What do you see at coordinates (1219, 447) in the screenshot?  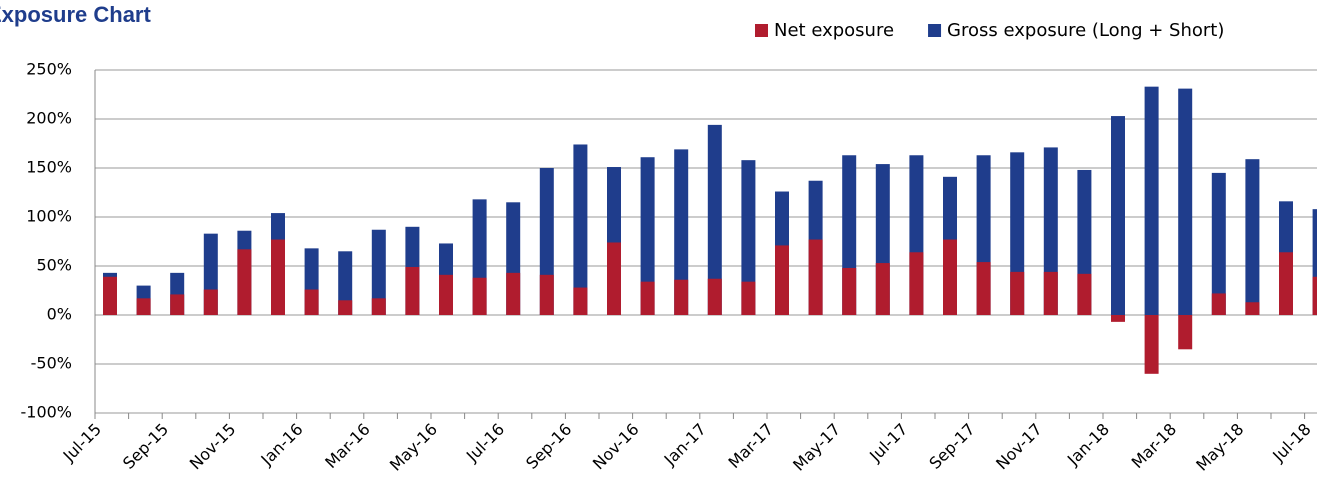 I see `x-tick-label: May-18` at bounding box center [1219, 447].